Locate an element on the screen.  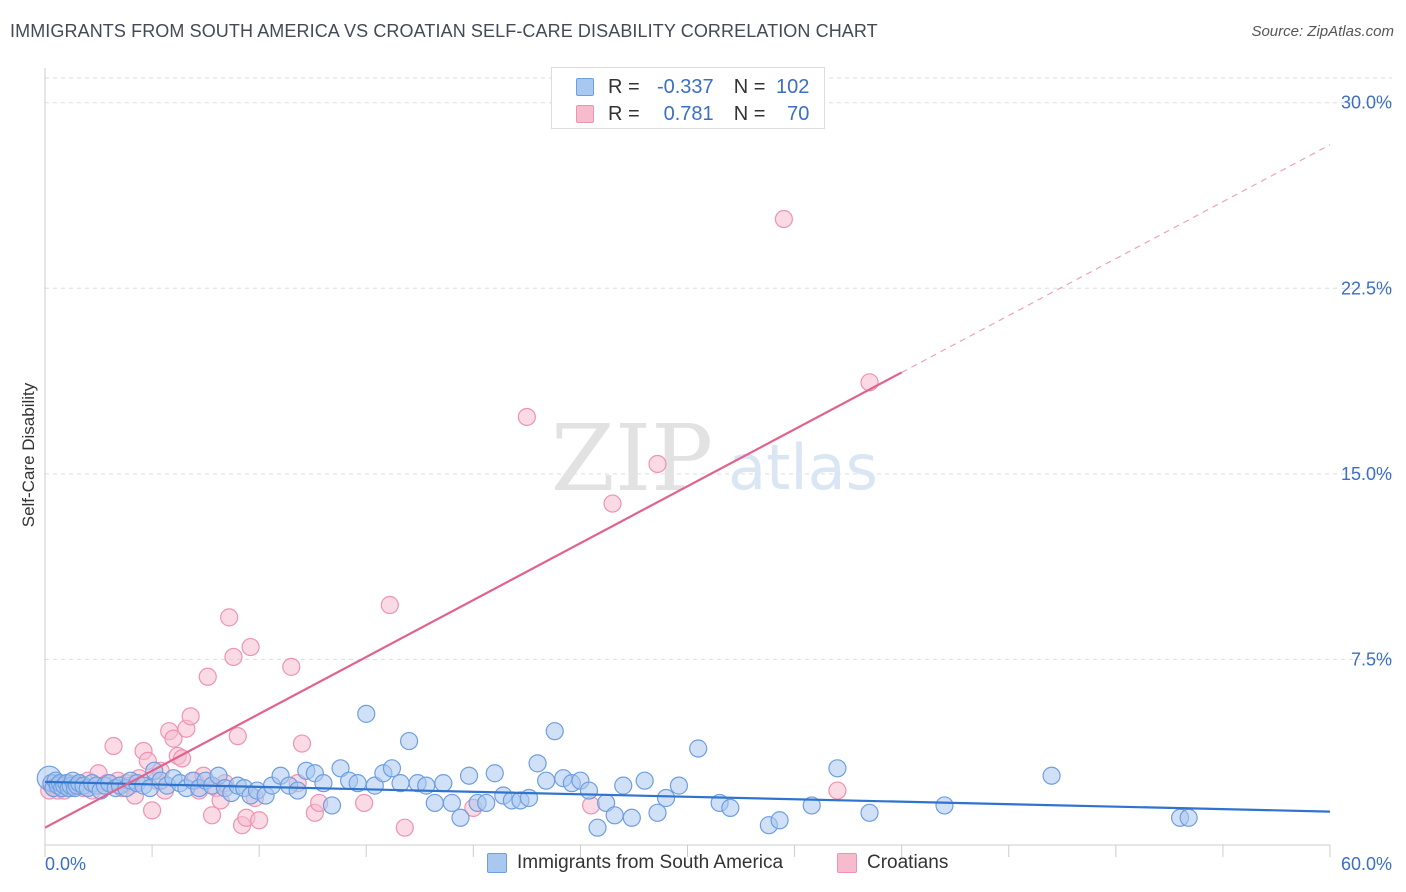
legend-row-croatians: R = 0.781 N = 70 is located at coordinates (692, 114).